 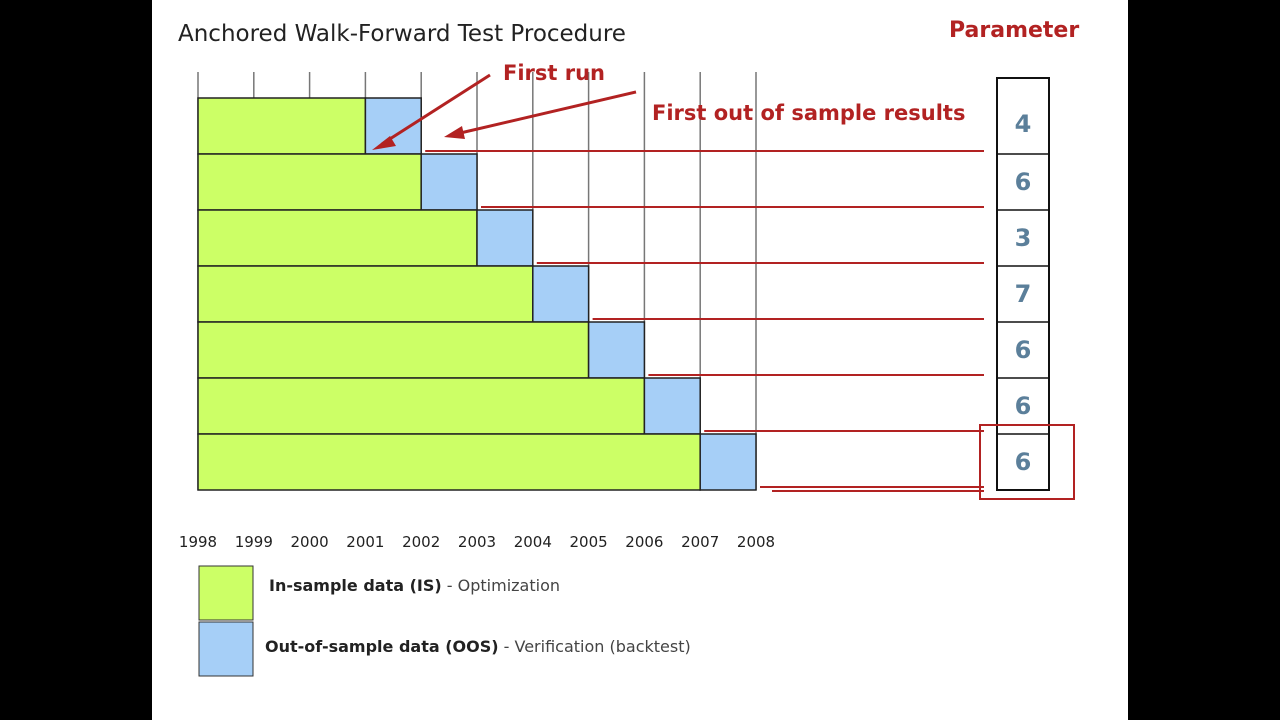 What do you see at coordinates (384, 143) in the screenshot?
I see `first-run-arrowhead` at bounding box center [384, 143].